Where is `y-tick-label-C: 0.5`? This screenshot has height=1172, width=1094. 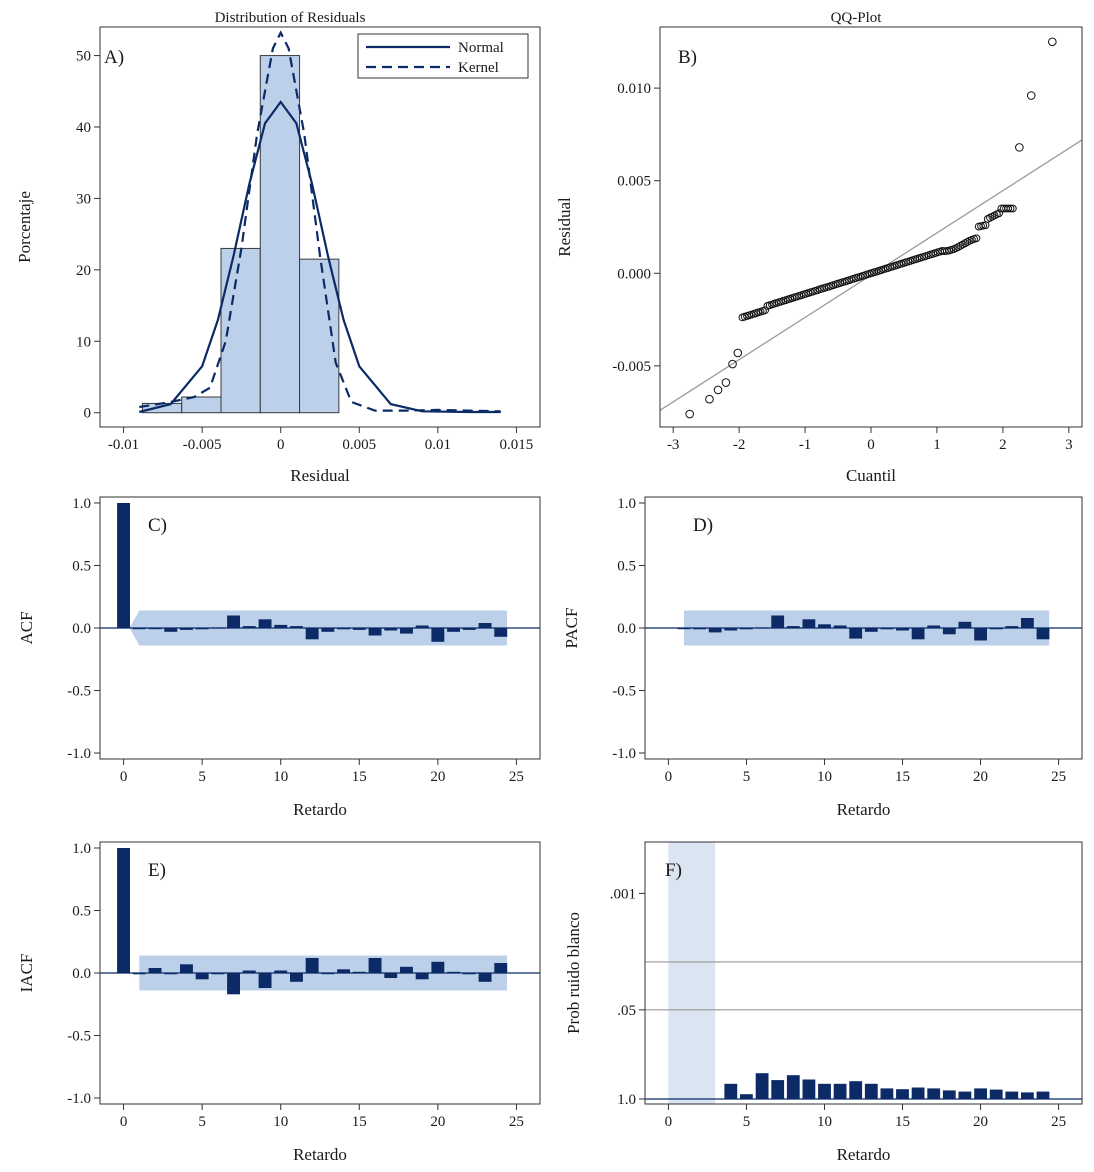
y-tick-label-C: 0.5 is located at coordinates (81, 567).